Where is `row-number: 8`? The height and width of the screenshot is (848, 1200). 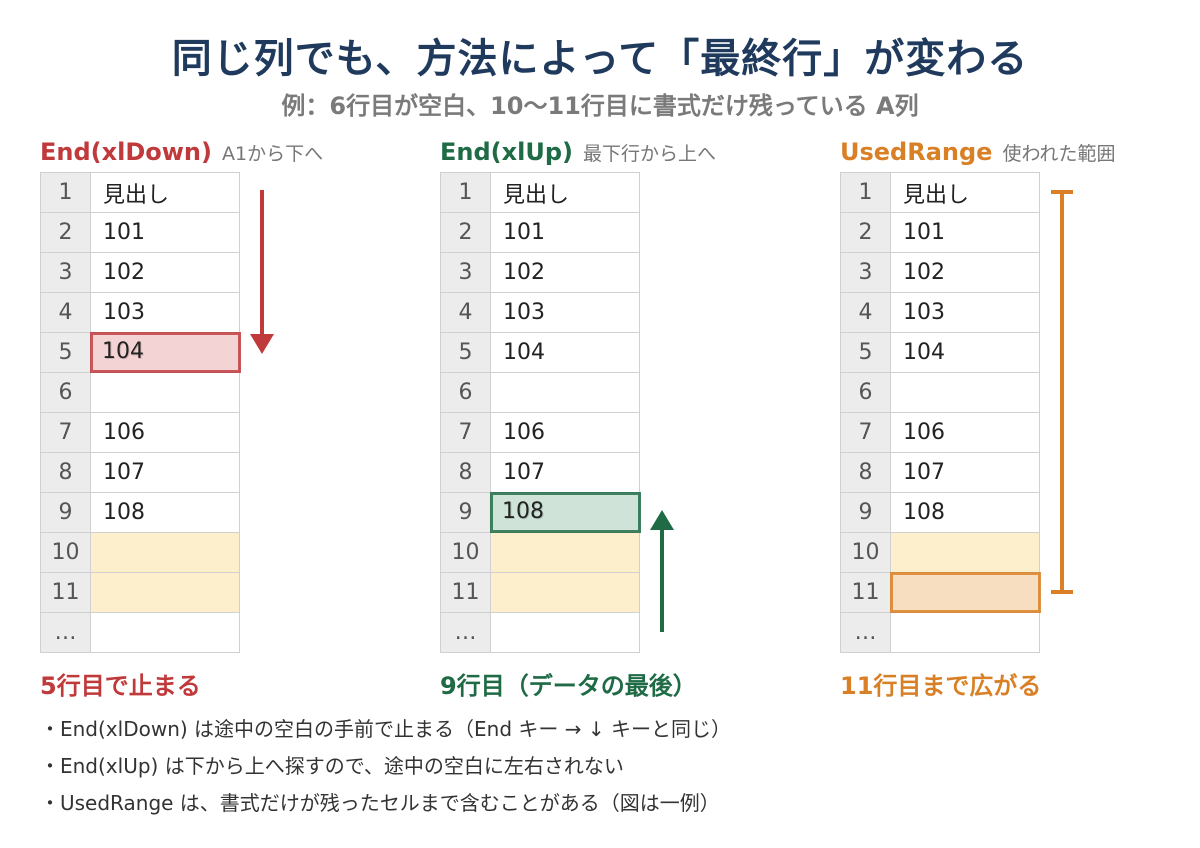
row-number: 8 is located at coordinates (865, 472).